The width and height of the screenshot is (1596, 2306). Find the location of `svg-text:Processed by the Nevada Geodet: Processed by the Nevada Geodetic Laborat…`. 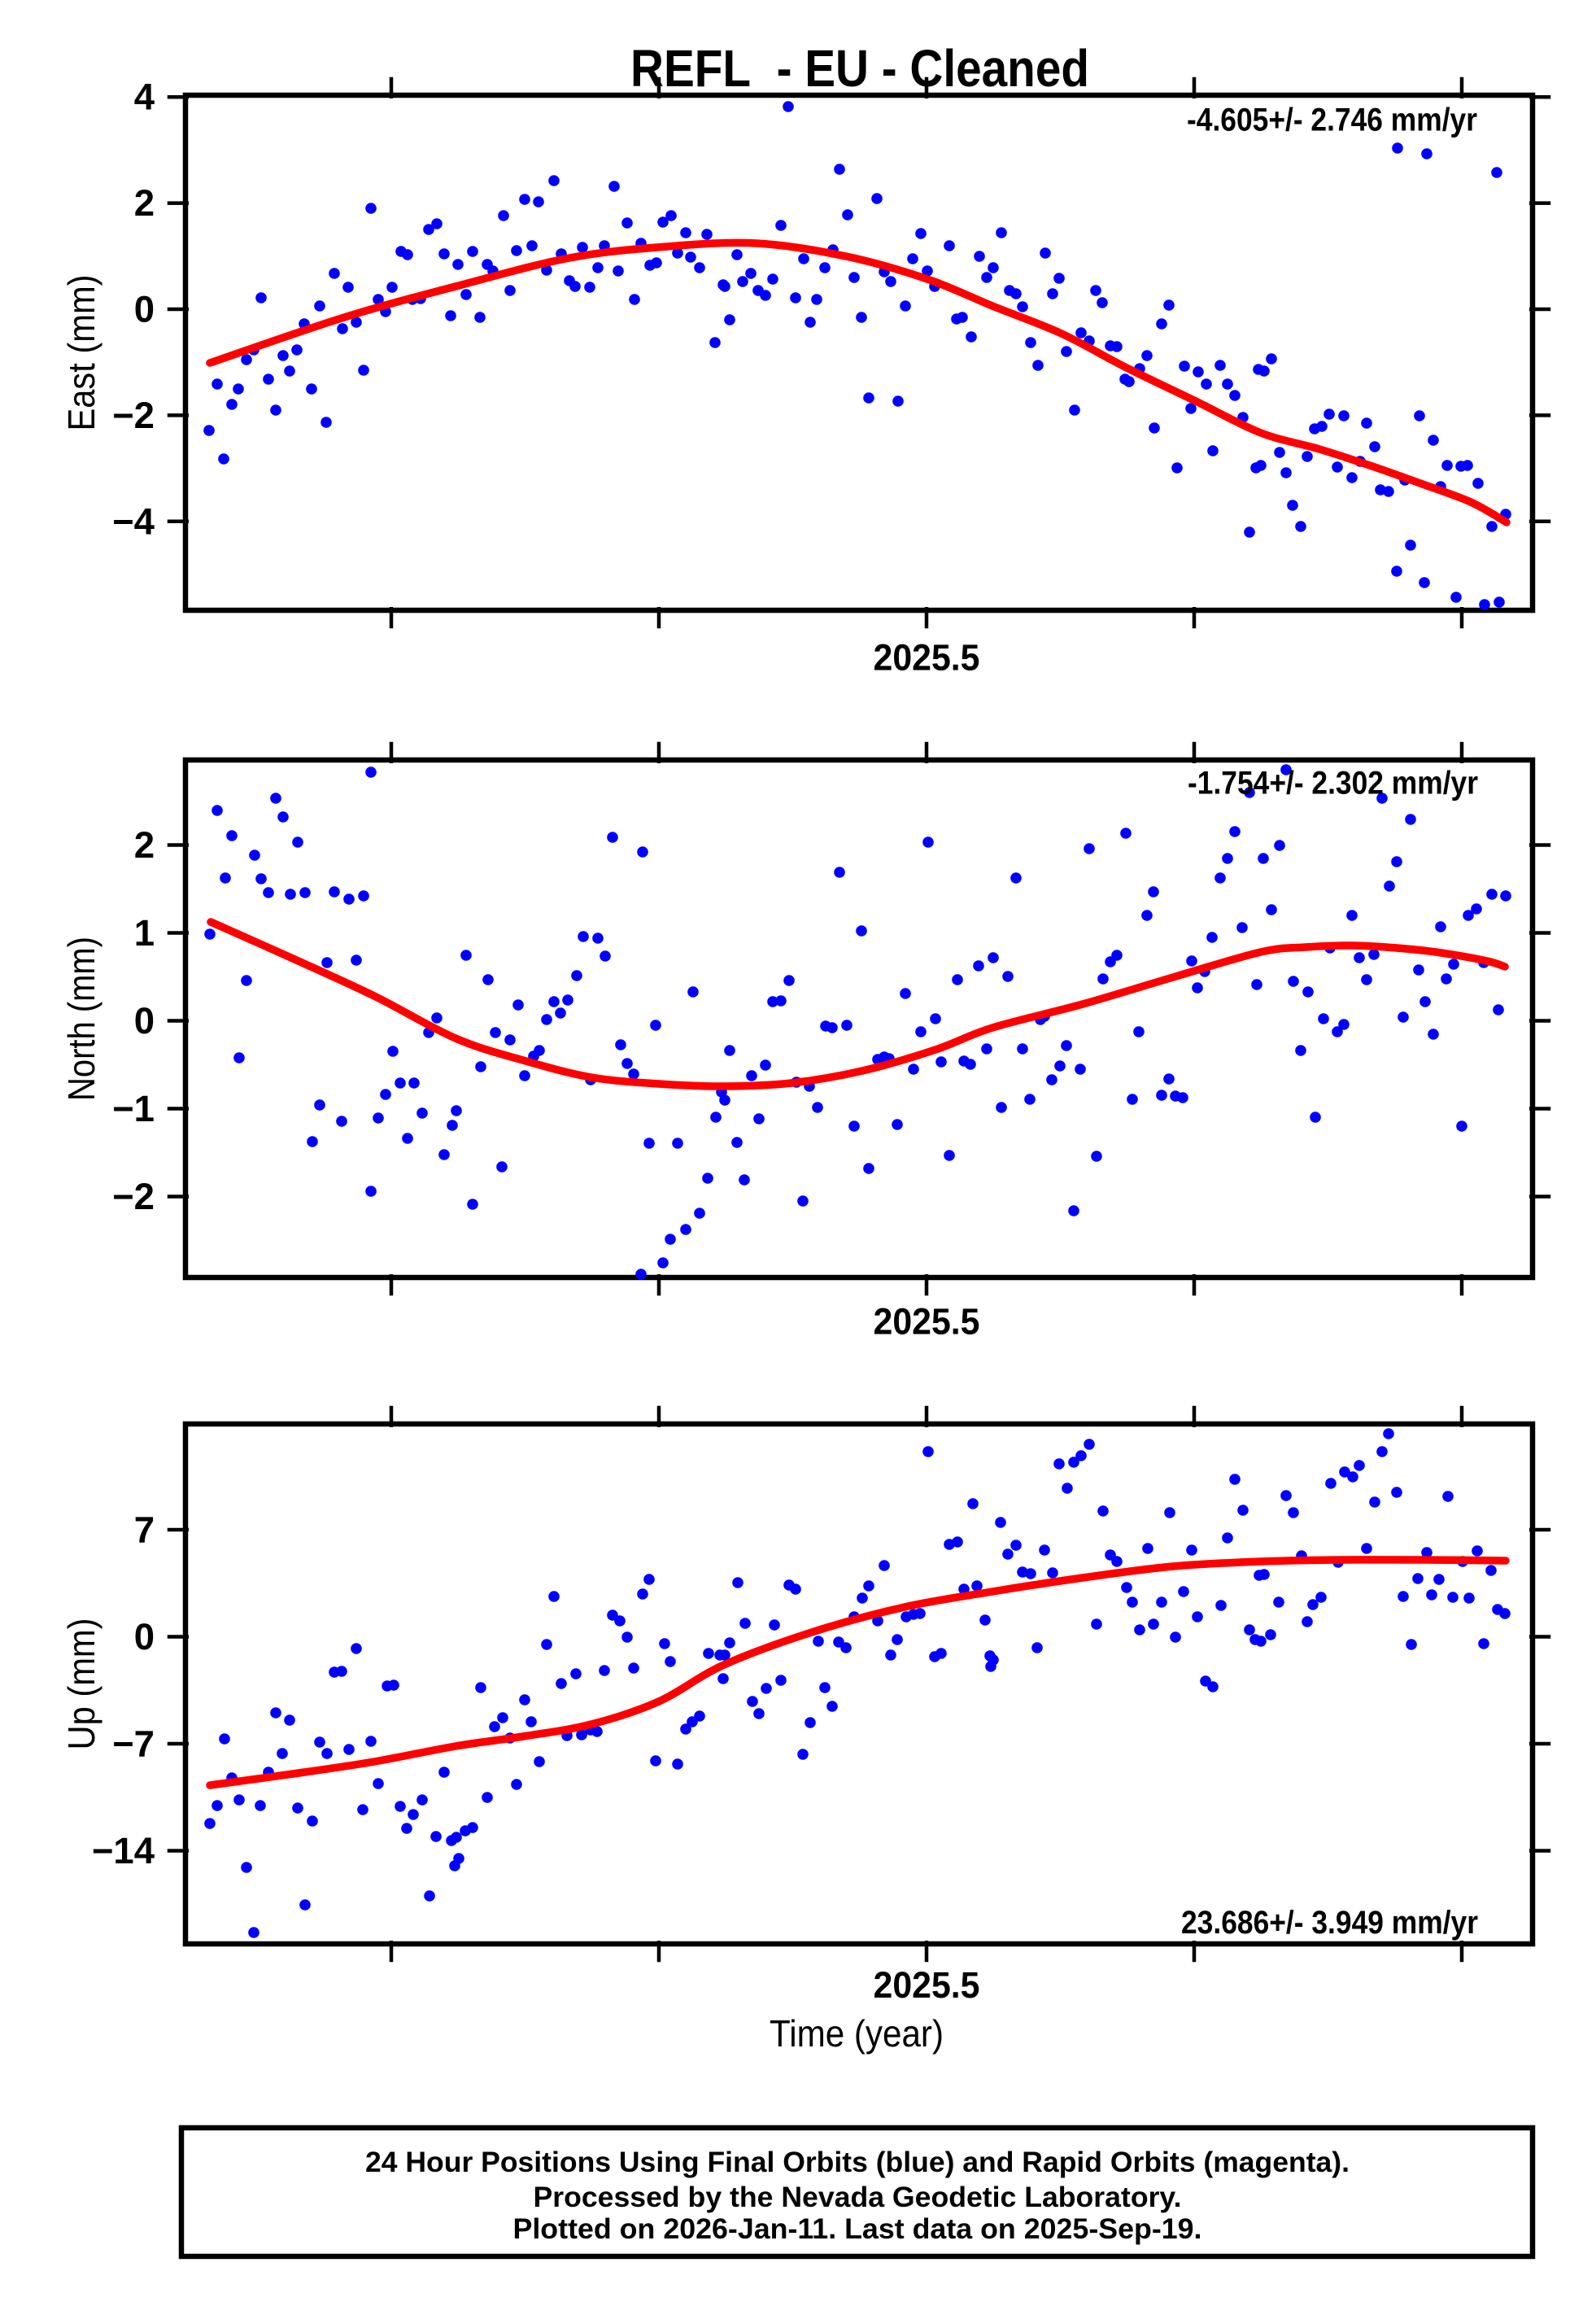

svg-text:Processed by the Nevada Geodet: Processed by the Nevada Geodetic Laborat… is located at coordinates (858, 2197).